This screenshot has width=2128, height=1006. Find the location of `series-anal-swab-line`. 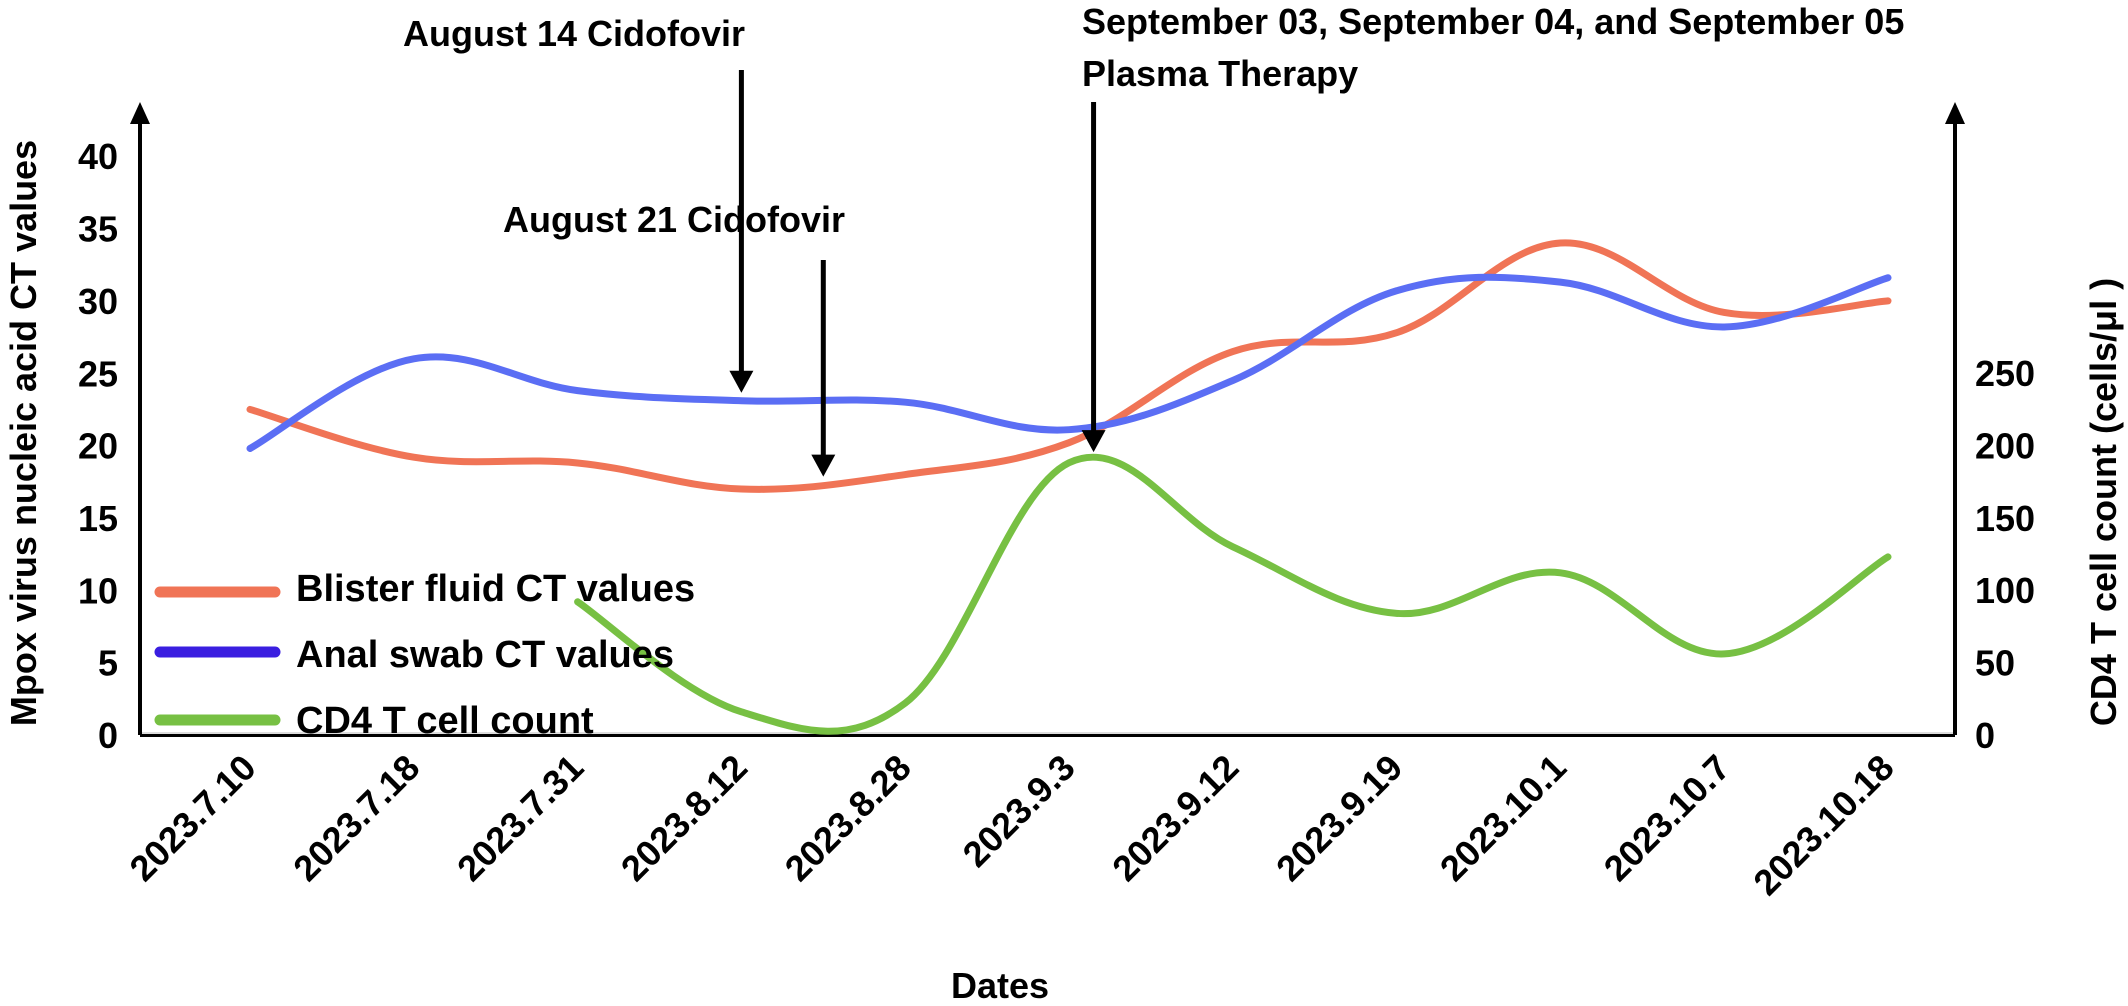

series-anal-swab-line is located at coordinates (1069, 362).